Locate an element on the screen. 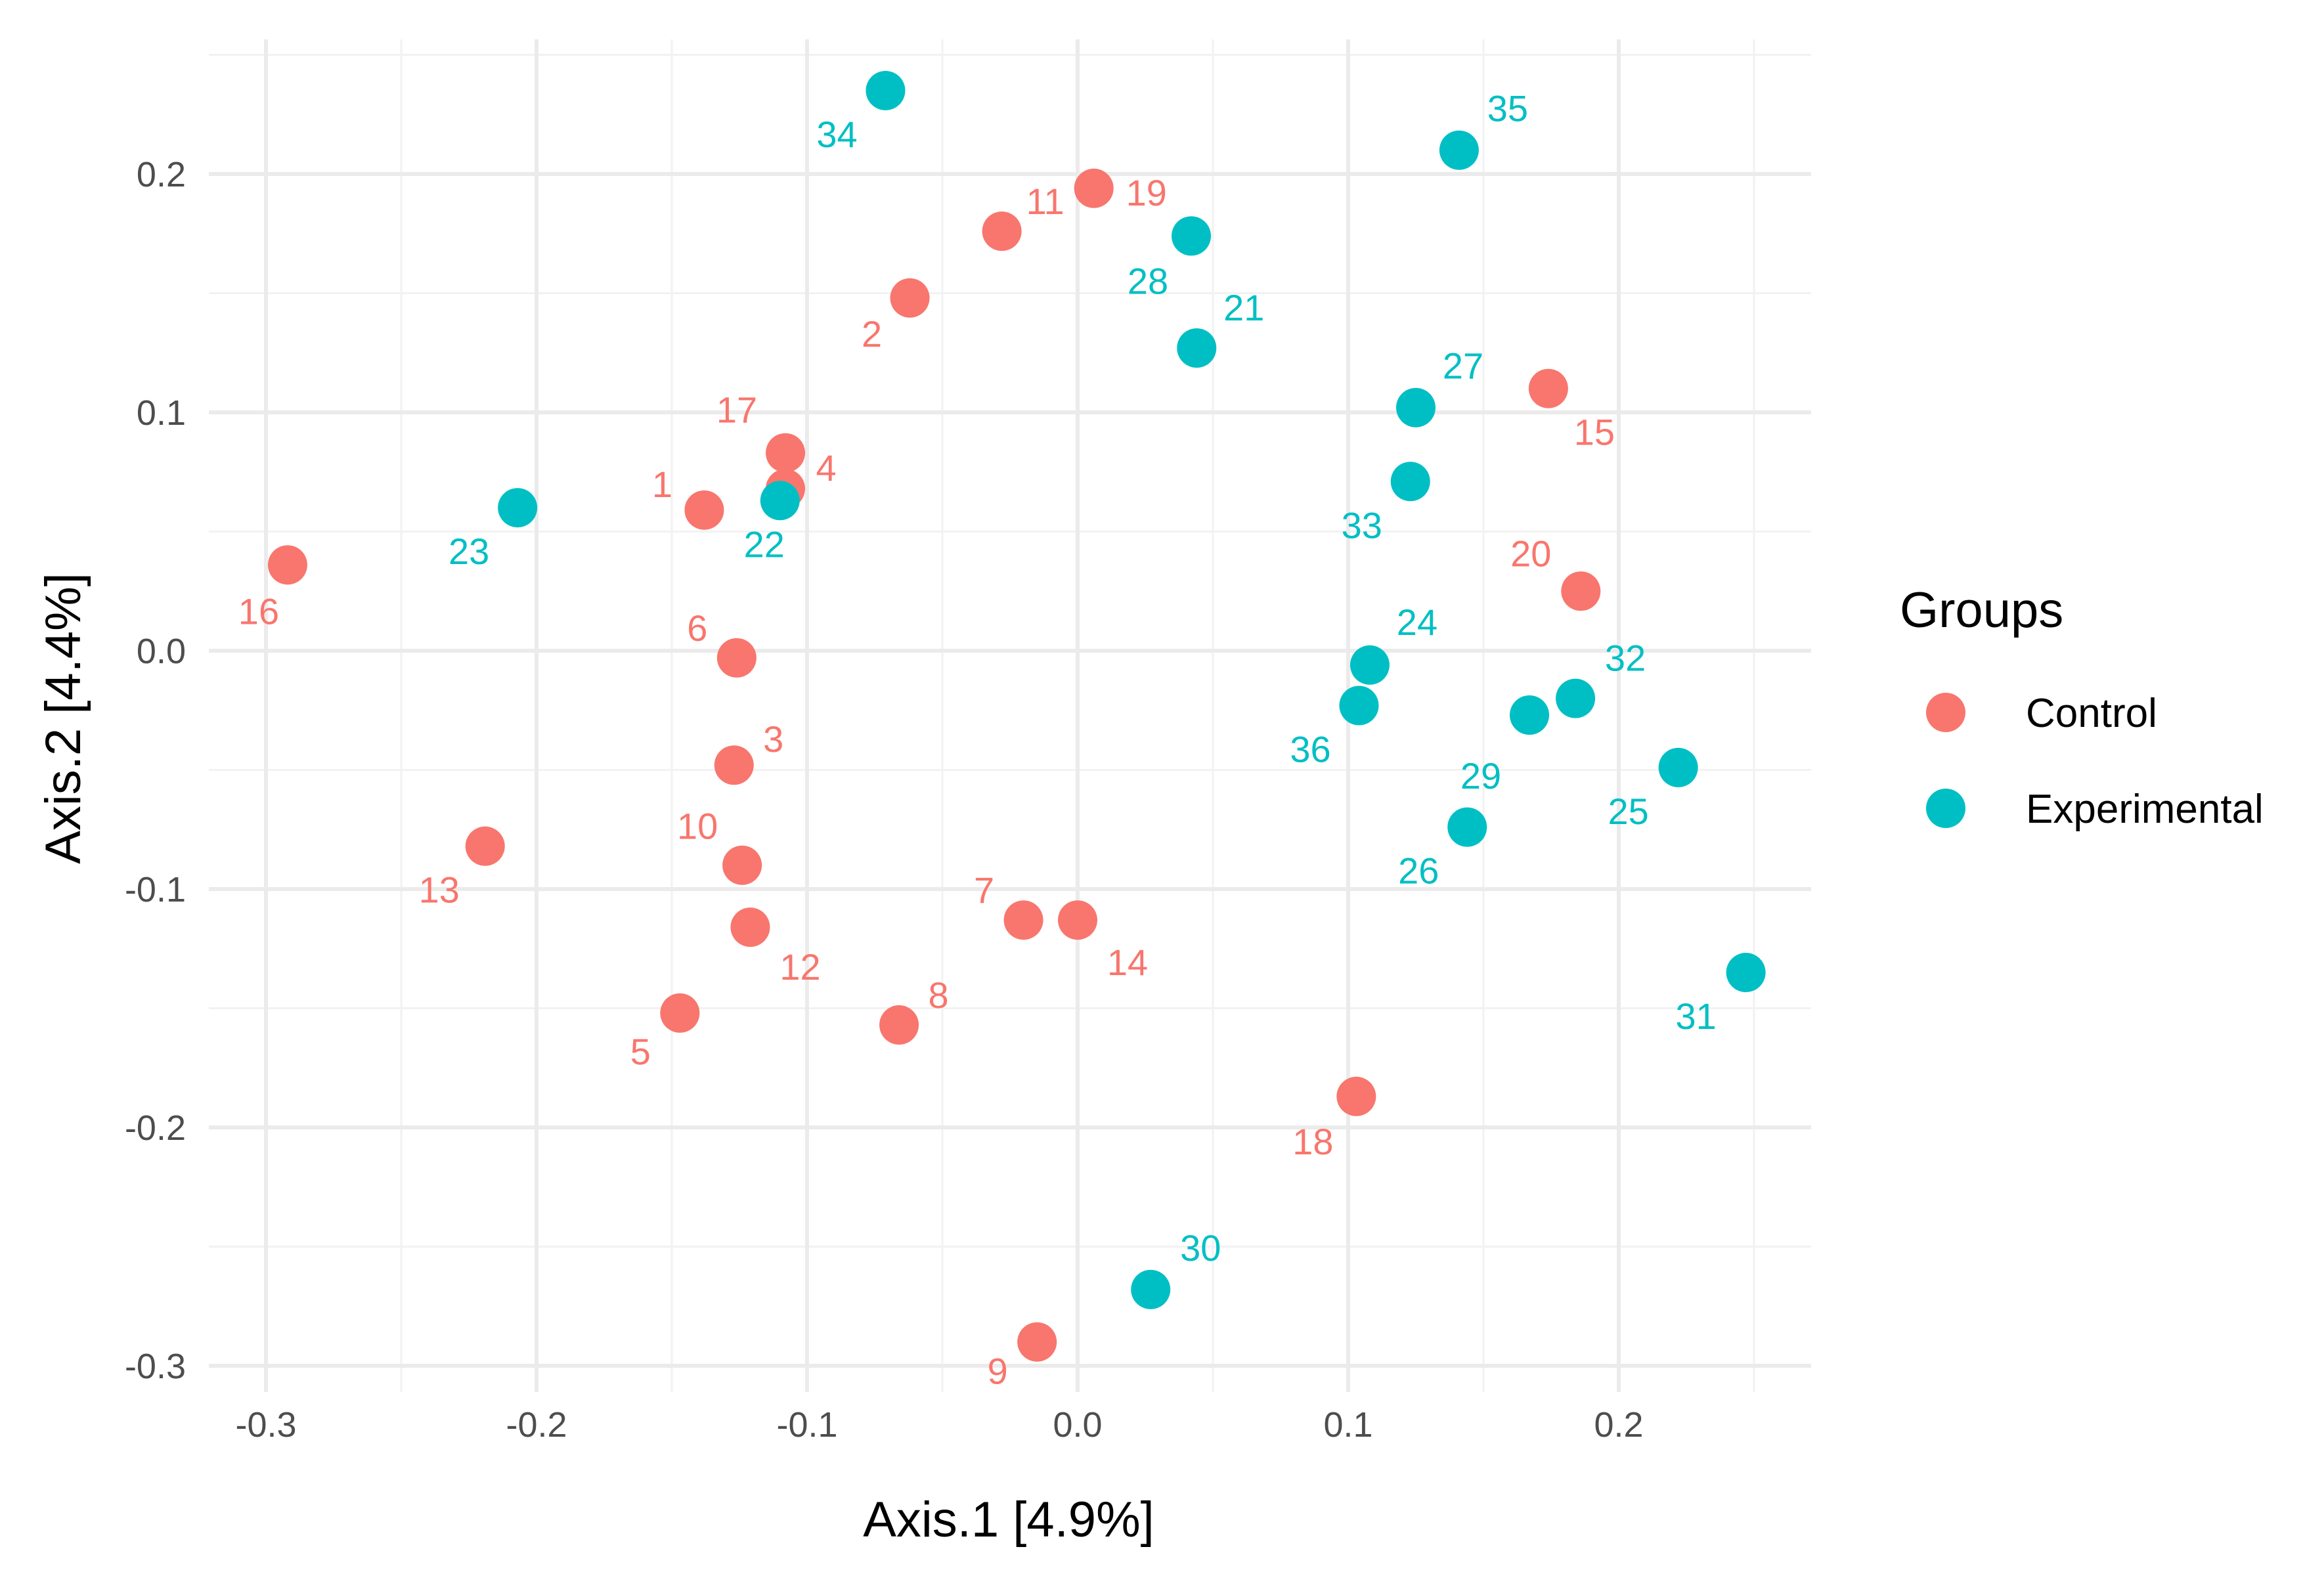 Image resolution: width=2324 pixels, height=1570 pixels. point-label: 14 is located at coordinates (1127, 962).